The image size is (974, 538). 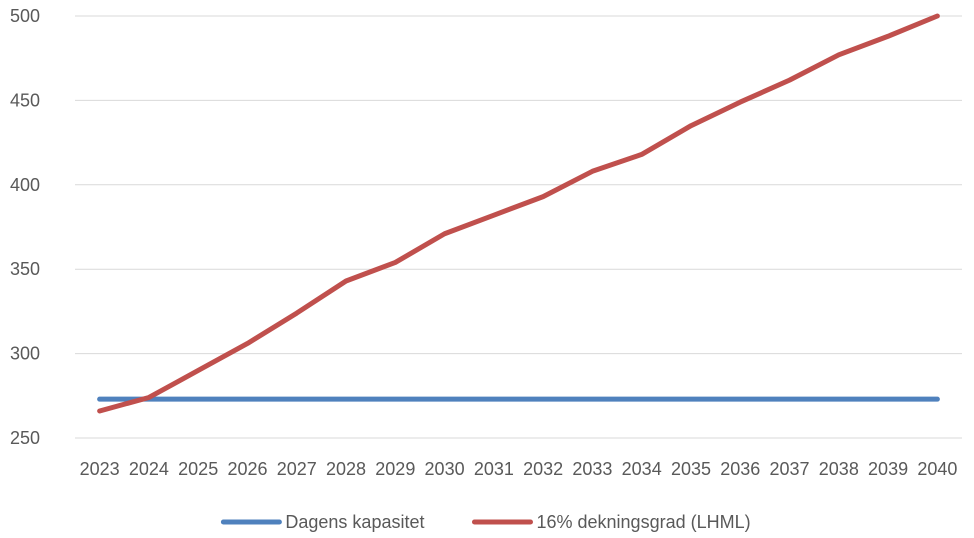 What do you see at coordinates (494, 469) in the screenshot?
I see `x-tick-label: 2031` at bounding box center [494, 469].